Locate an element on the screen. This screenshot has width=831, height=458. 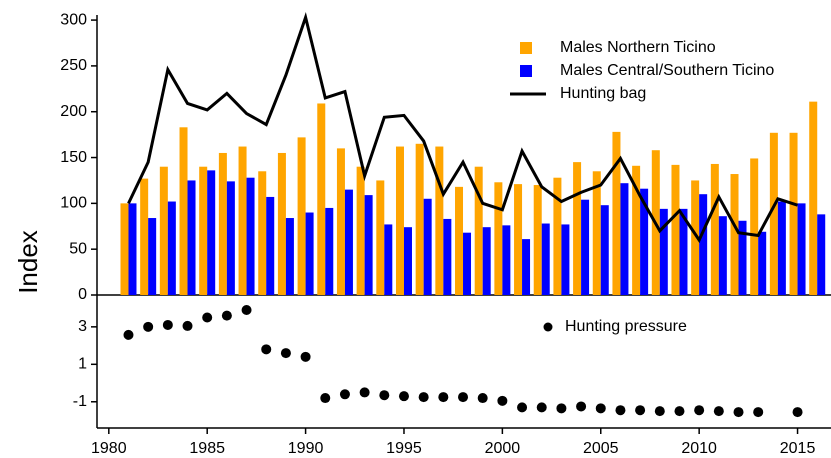
y-tick-label: 200 is located at coordinates (73, 111).